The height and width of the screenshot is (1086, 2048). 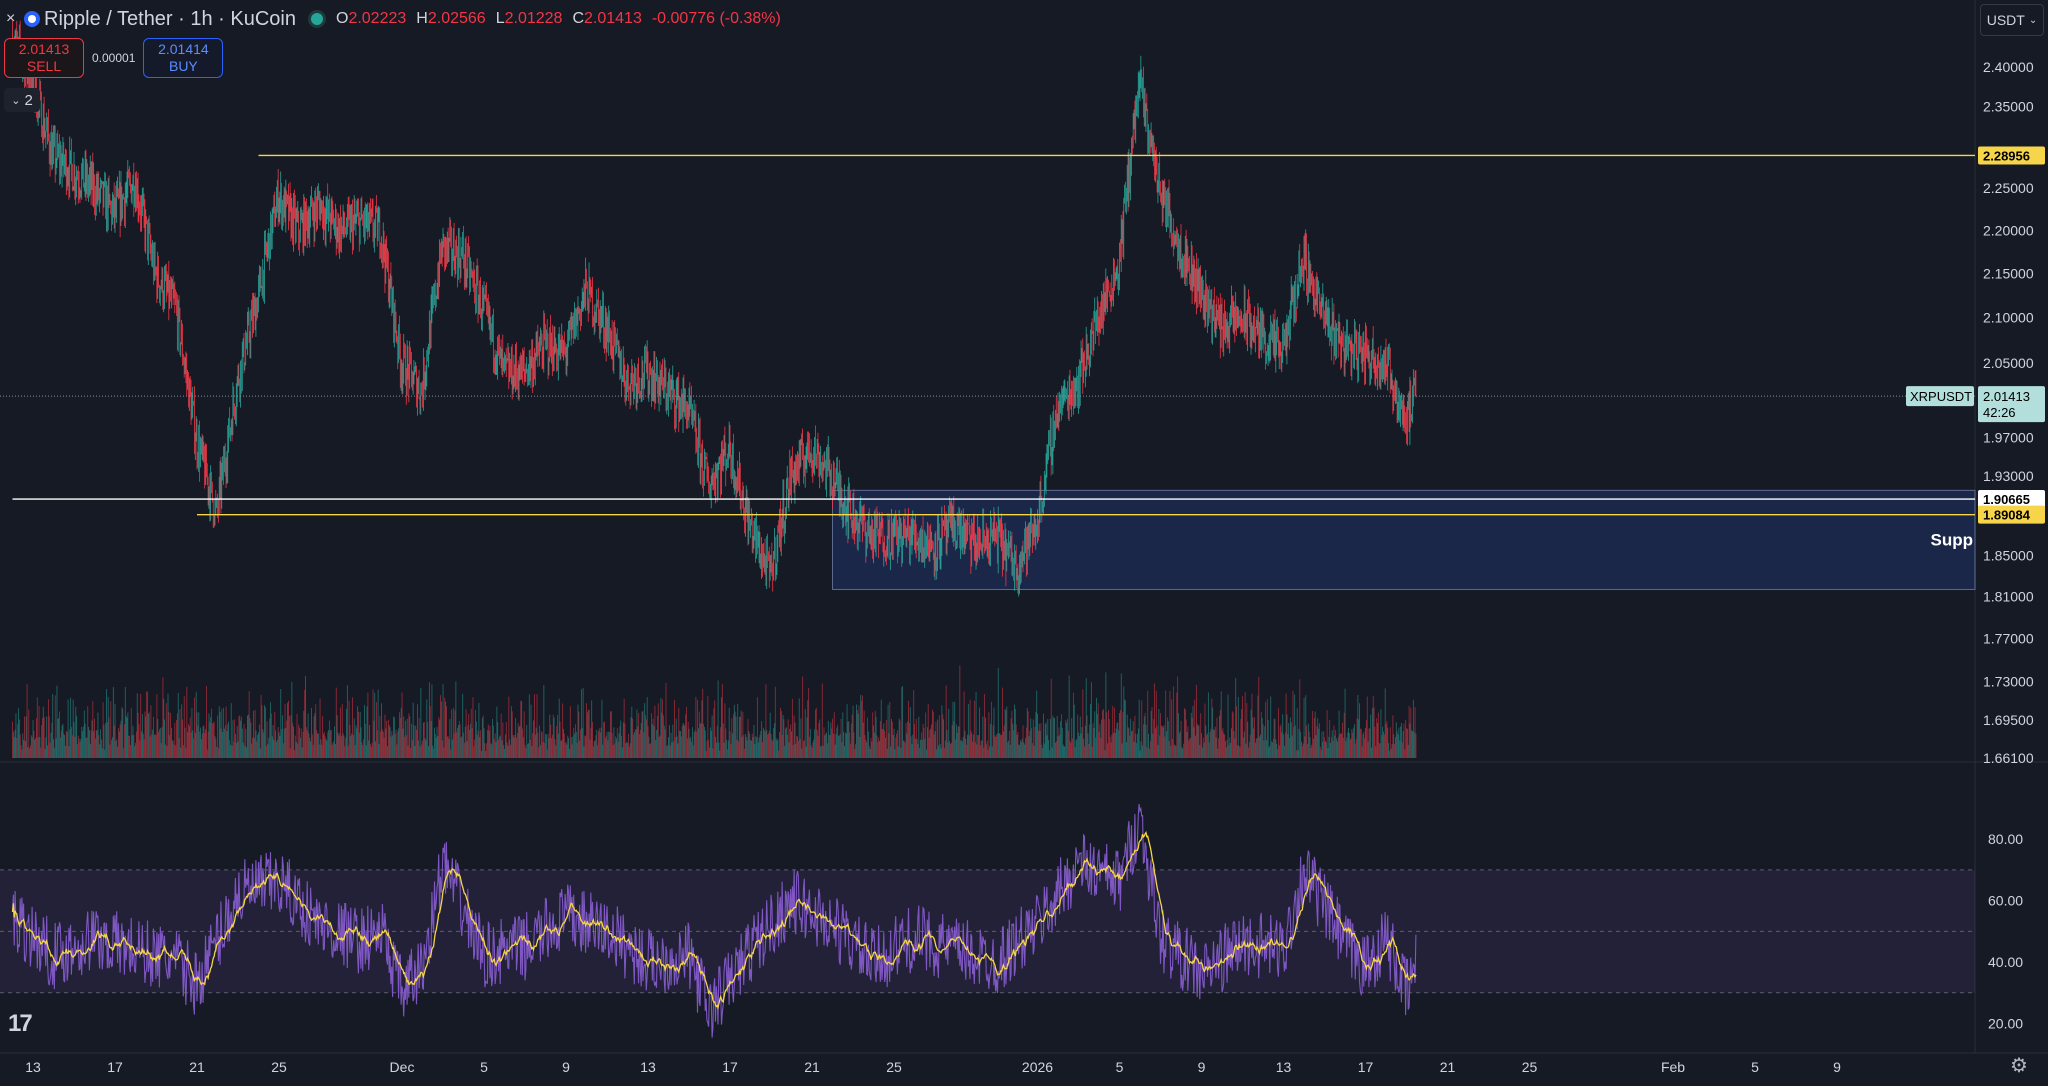 I want to click on price-tick-label: 1.81000, so click(x=2008, y=597).